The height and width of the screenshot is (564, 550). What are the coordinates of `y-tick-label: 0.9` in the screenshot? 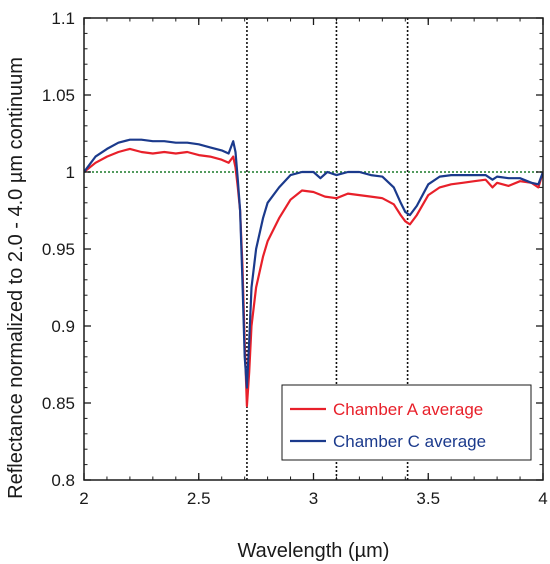 It's located at (63, 326).